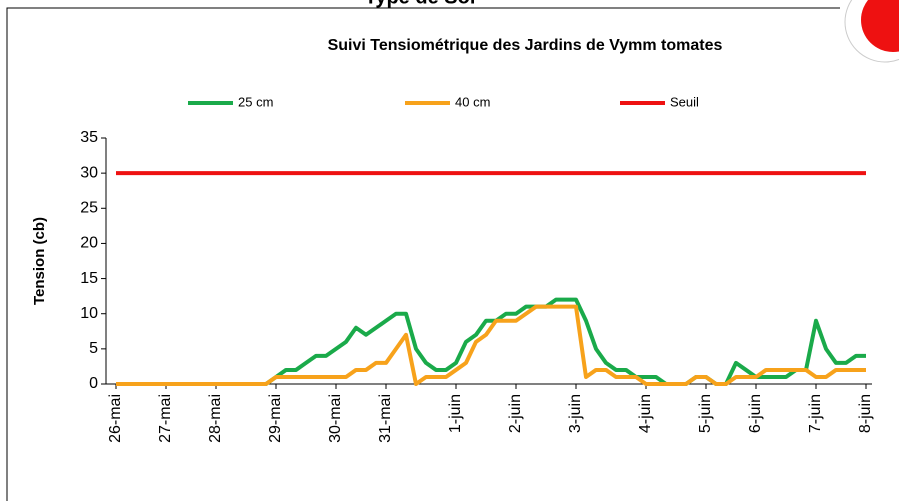  What do you see at coordinates (420, 4) in the screenshot?
I see `header-text: Type de Sol` at bounding box center [420, 4].